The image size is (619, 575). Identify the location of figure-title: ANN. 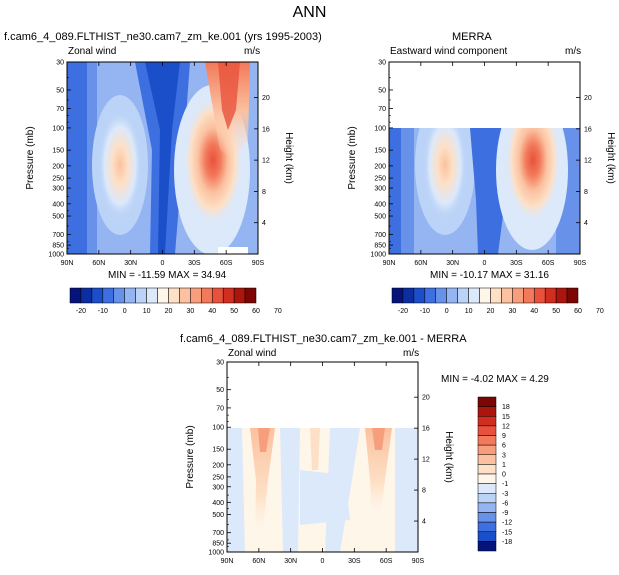
(309, 12).